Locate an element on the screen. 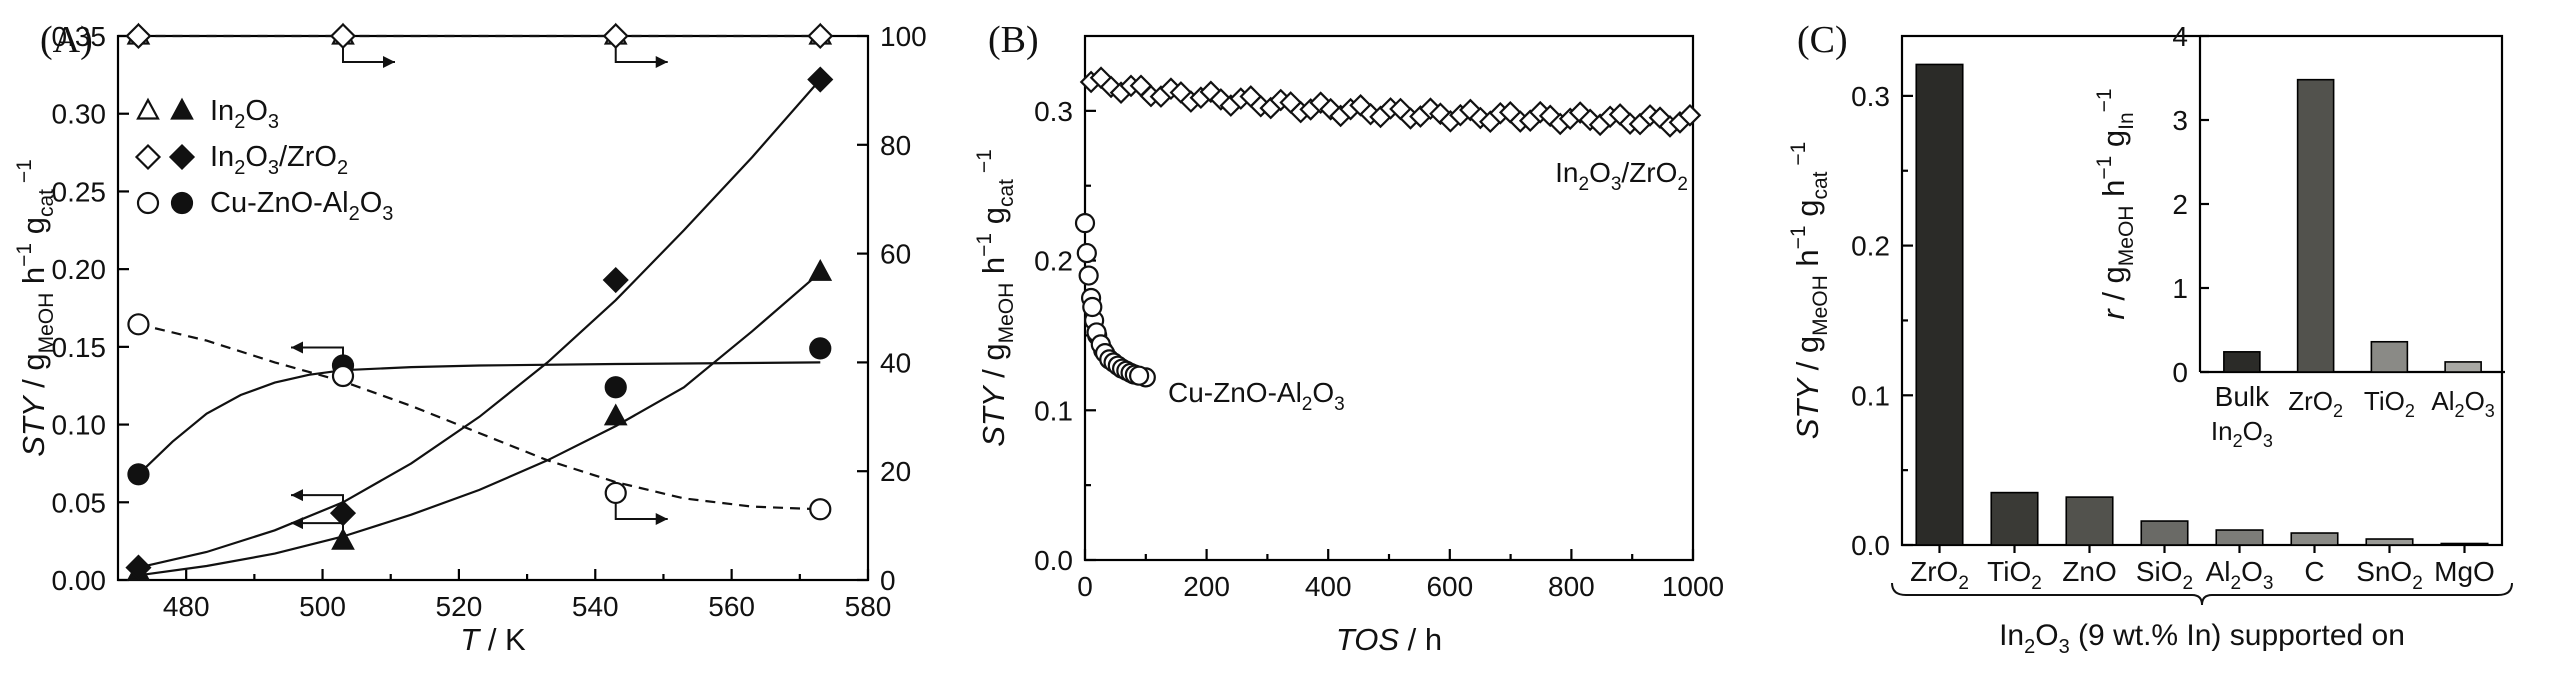 The image size is (2567, 677). text-part: ZnO is located at coordinates (2089, 571).